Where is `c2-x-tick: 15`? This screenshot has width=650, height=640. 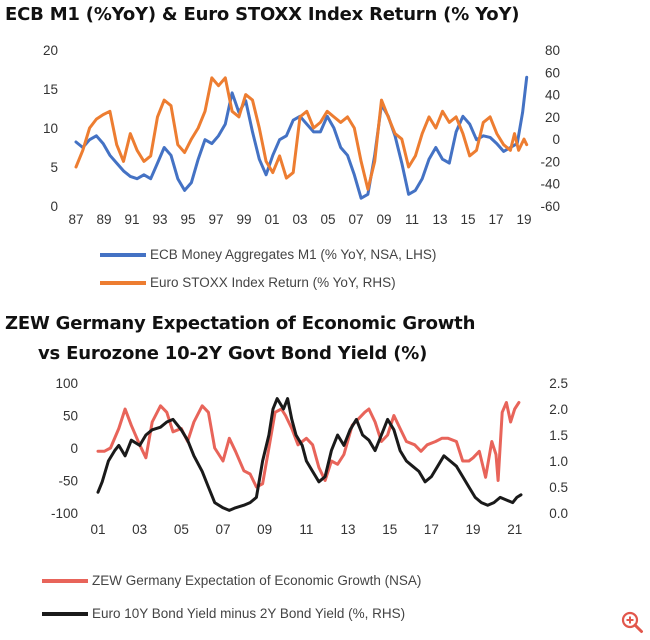 c2-x-tick: 15 is located at coordinates (389, 529).